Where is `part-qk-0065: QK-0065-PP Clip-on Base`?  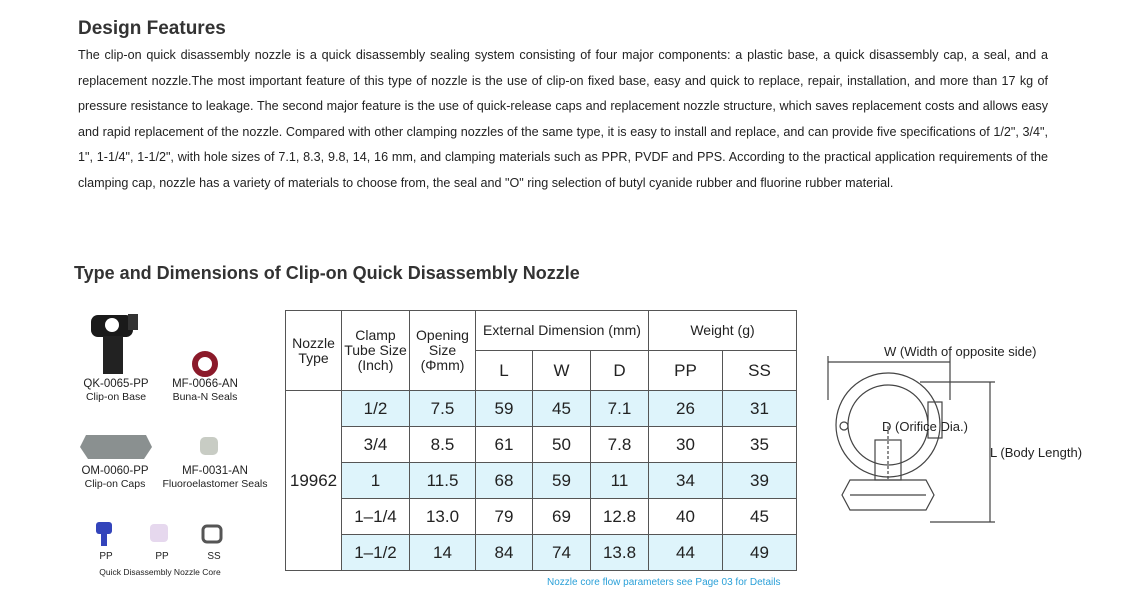 part-qk-0065: QK-0065-PP Clip-on Base is located at coordinates (116, 390).